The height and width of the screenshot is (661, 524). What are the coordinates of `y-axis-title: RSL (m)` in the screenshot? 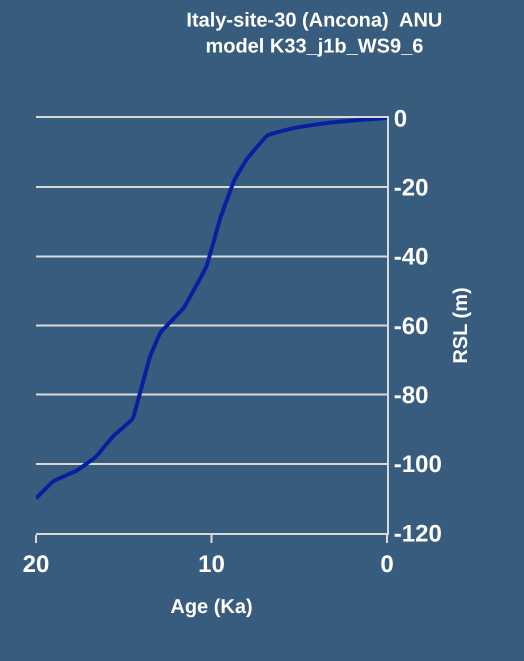 It's located at (461, 325).